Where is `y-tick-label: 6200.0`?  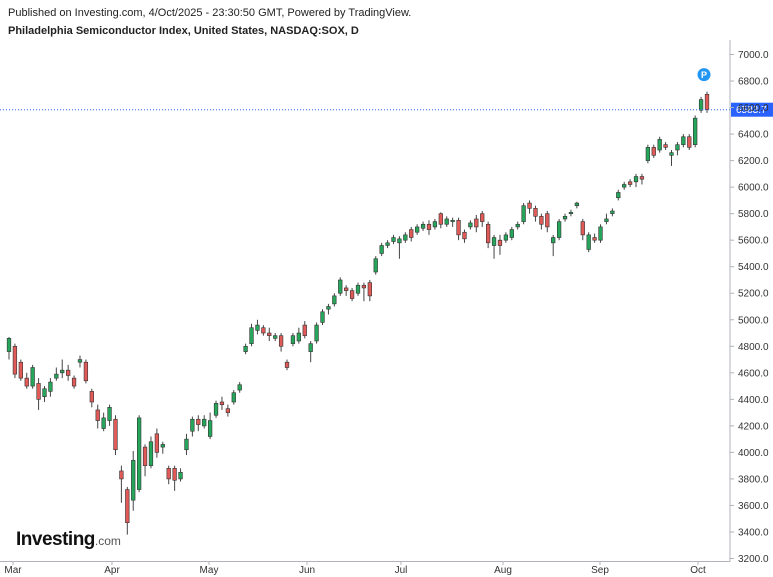
y-tick-label: 6200.0 is located at coordinates (753, 161).